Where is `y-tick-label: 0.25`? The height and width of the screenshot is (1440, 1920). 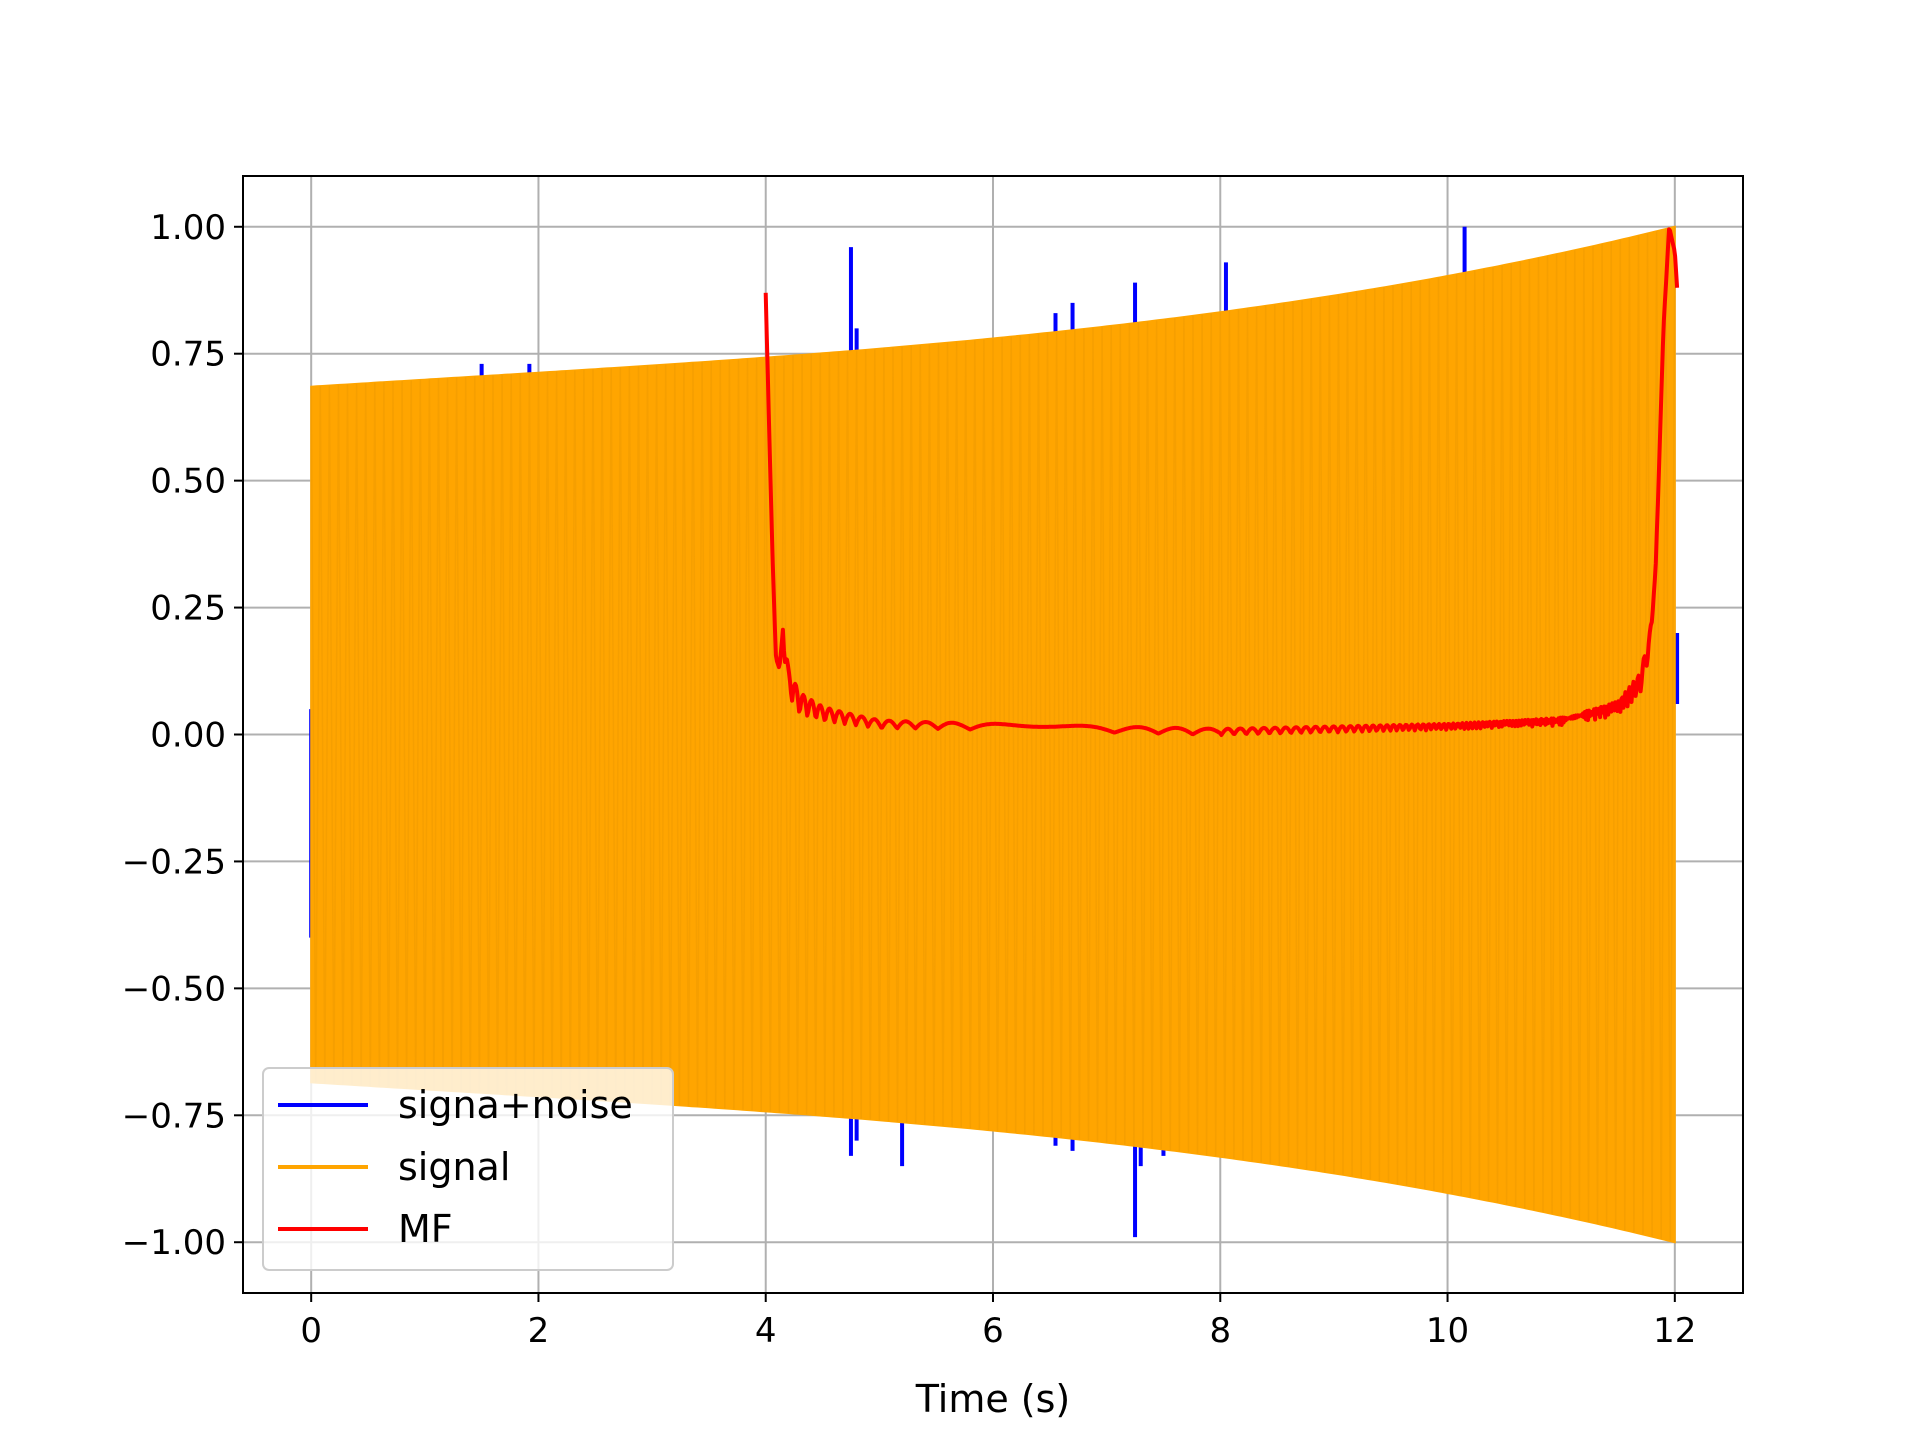 y-tick-label: 0.25 is located at coordinates (188, 609).